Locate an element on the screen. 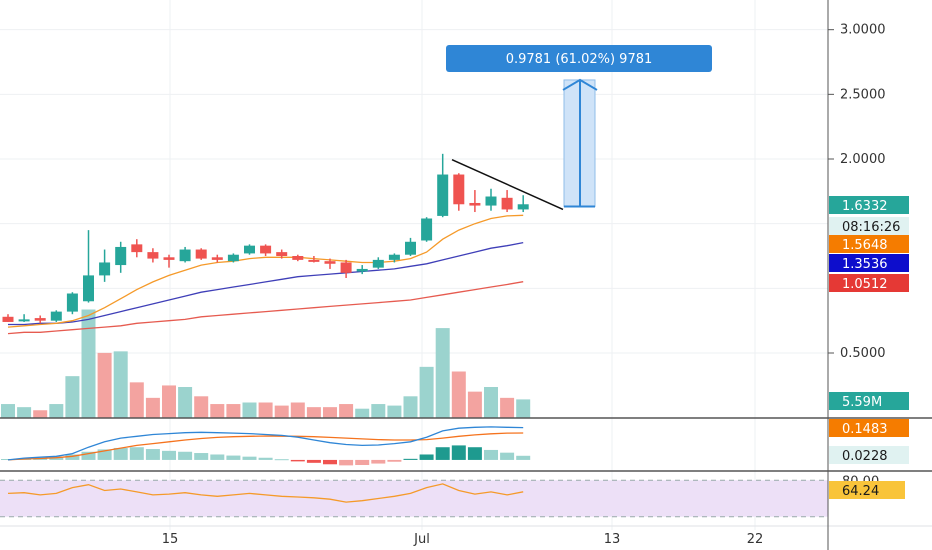 The height and width of the screenshot is (550, 932). time-tick-label: 15 is located at coordinates (170, 539).